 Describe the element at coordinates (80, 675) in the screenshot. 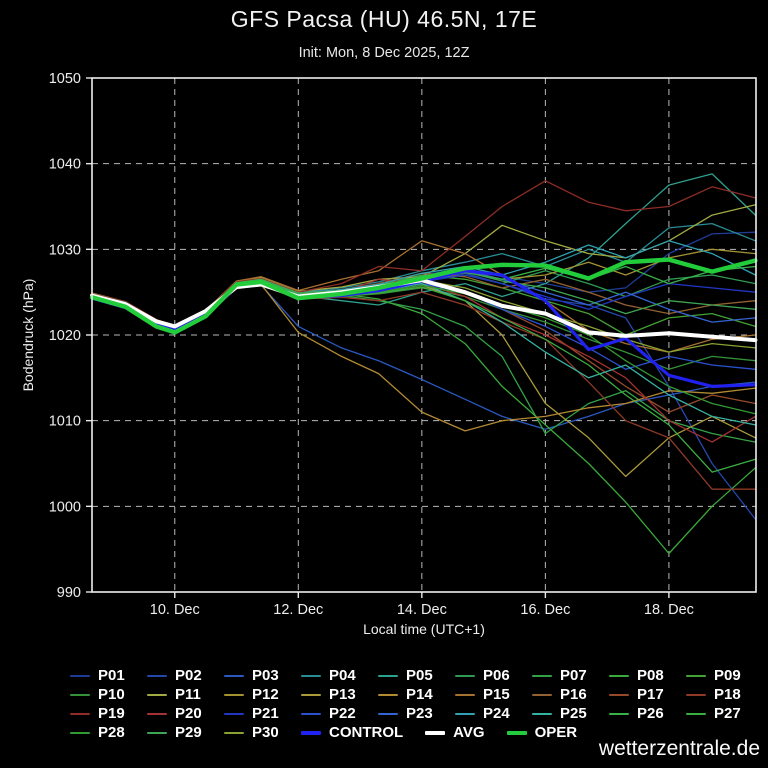

I see `legend-swatch-P01` at that location.